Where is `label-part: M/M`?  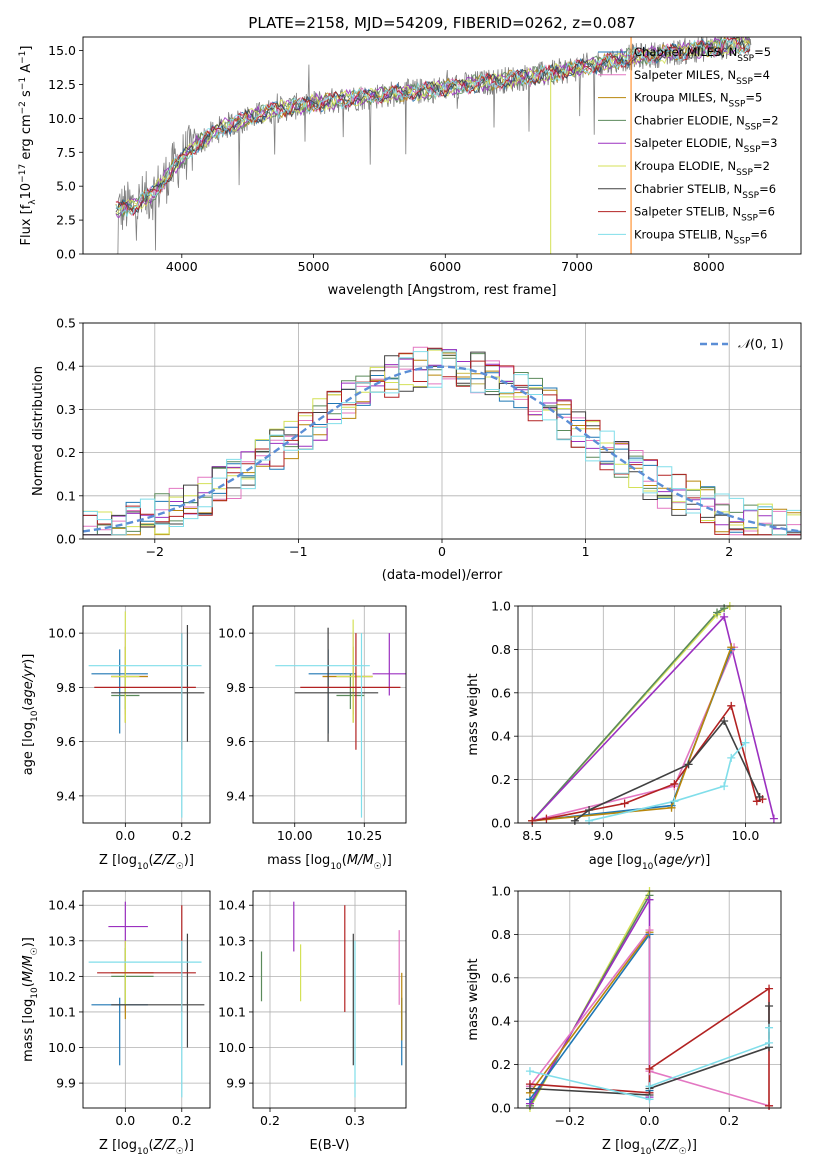
label-part: M/M is located at coordinates (28, 968).